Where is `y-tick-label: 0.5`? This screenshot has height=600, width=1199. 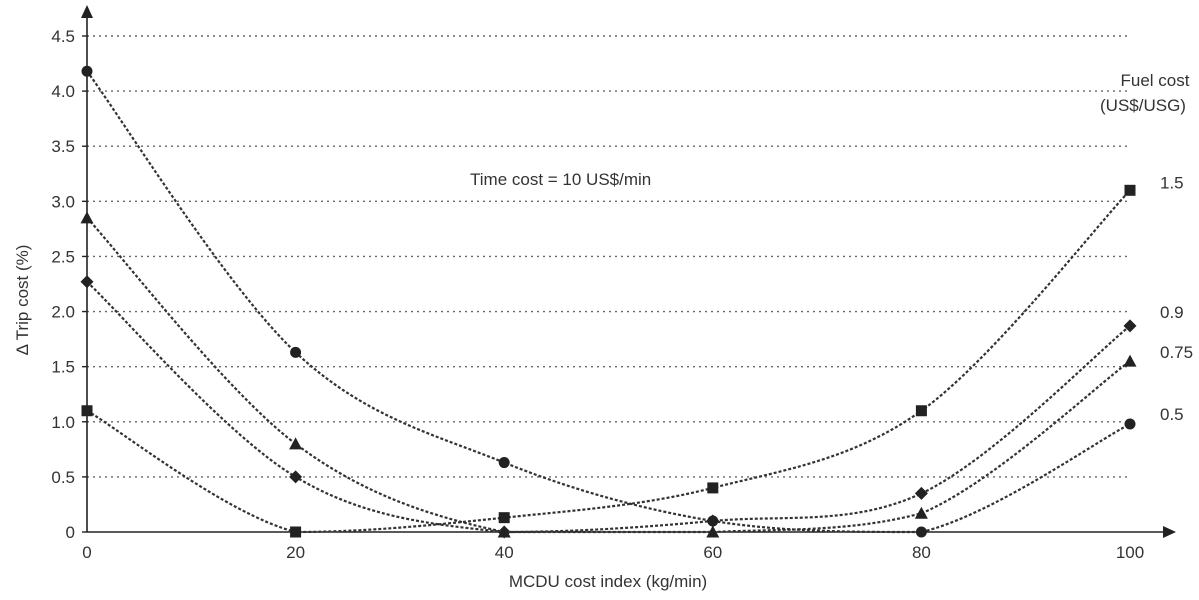 y-tick-label: 0.5 is located at coordinates (63, 477).